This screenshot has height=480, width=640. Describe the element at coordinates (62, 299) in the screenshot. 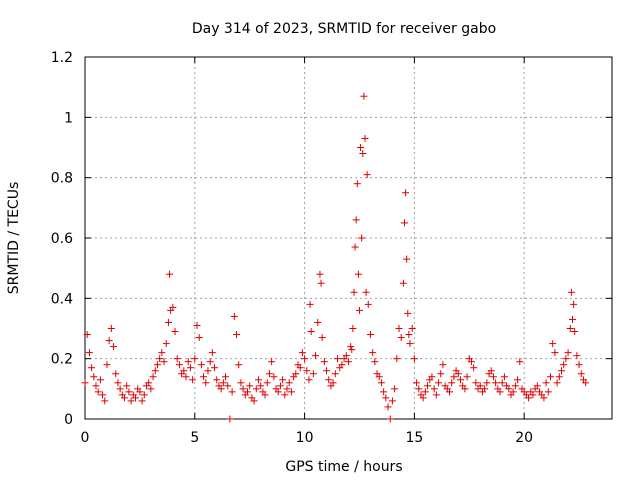

I see `y-tick-label: 0.4` at that location.